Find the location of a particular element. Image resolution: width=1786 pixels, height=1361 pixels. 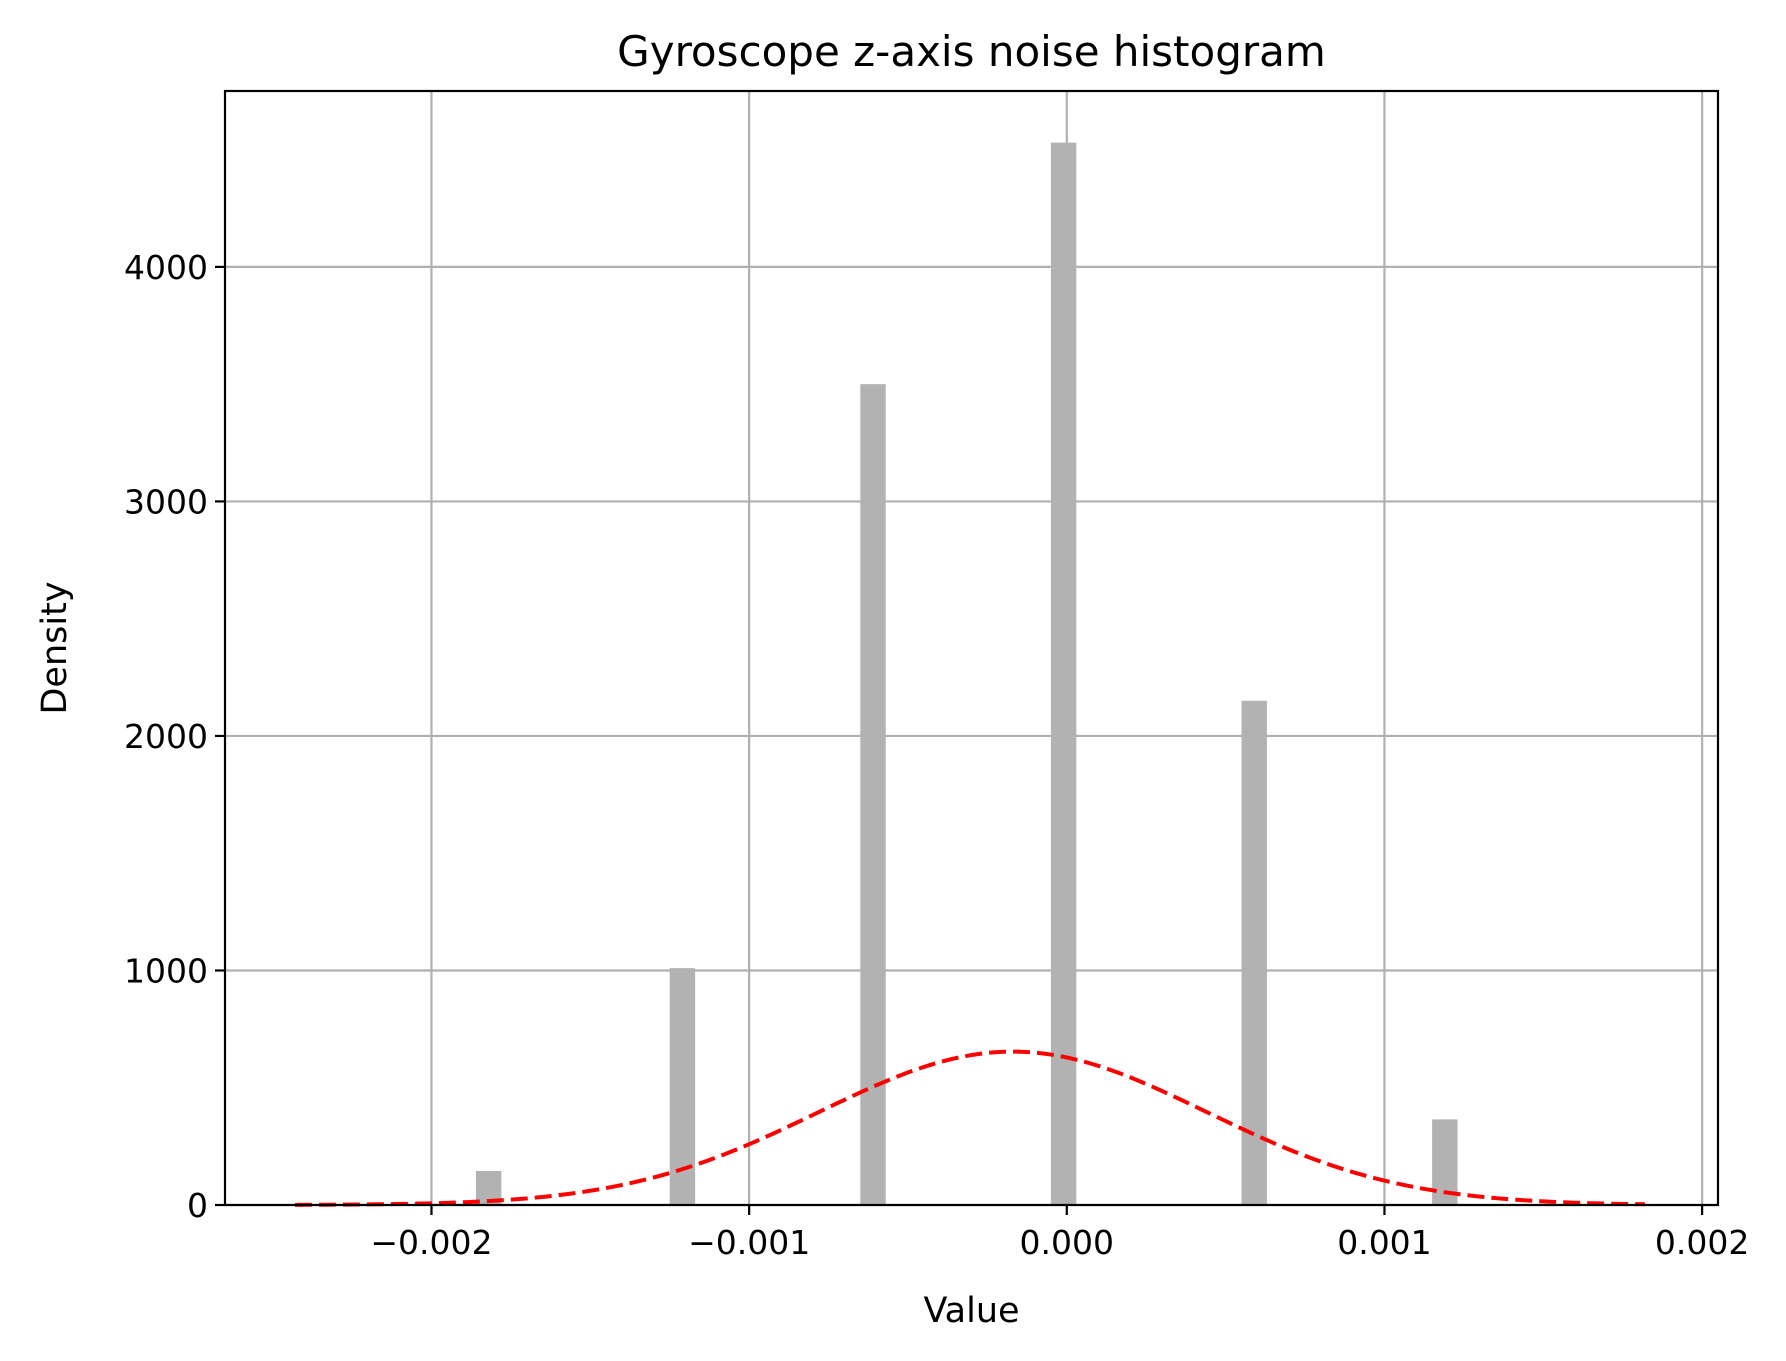

y-axis-ticks: 0 1000 2000 3000 4000 is located at coordinates (174, 736).